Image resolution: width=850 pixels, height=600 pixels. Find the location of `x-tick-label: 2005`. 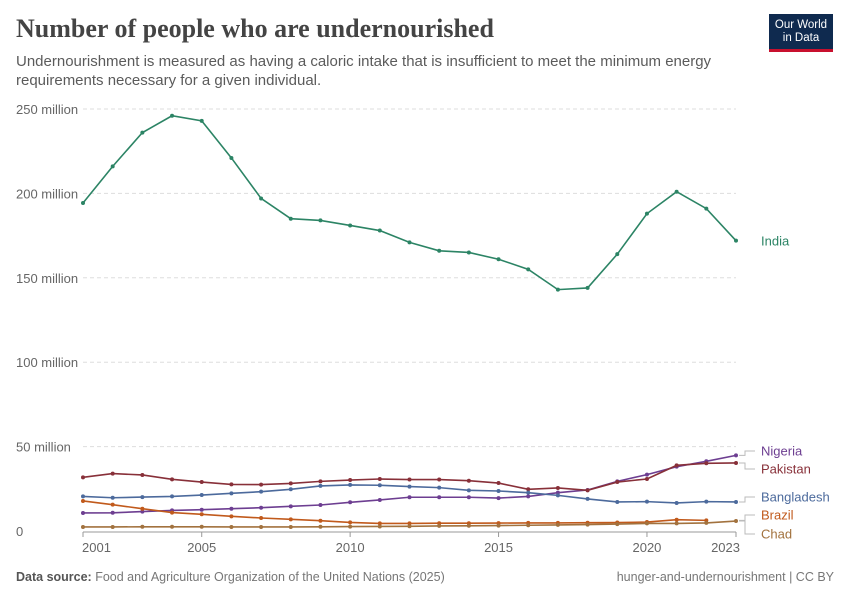

x-tick-label: 2005 is located at coordinates (201, 547).